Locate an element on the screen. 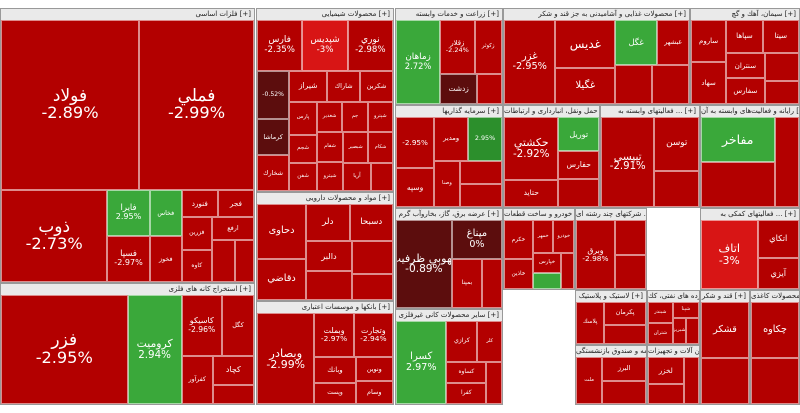 The width and height of the screenshot is (800, 413). tile: پارس is located at coordinates (303, 118).